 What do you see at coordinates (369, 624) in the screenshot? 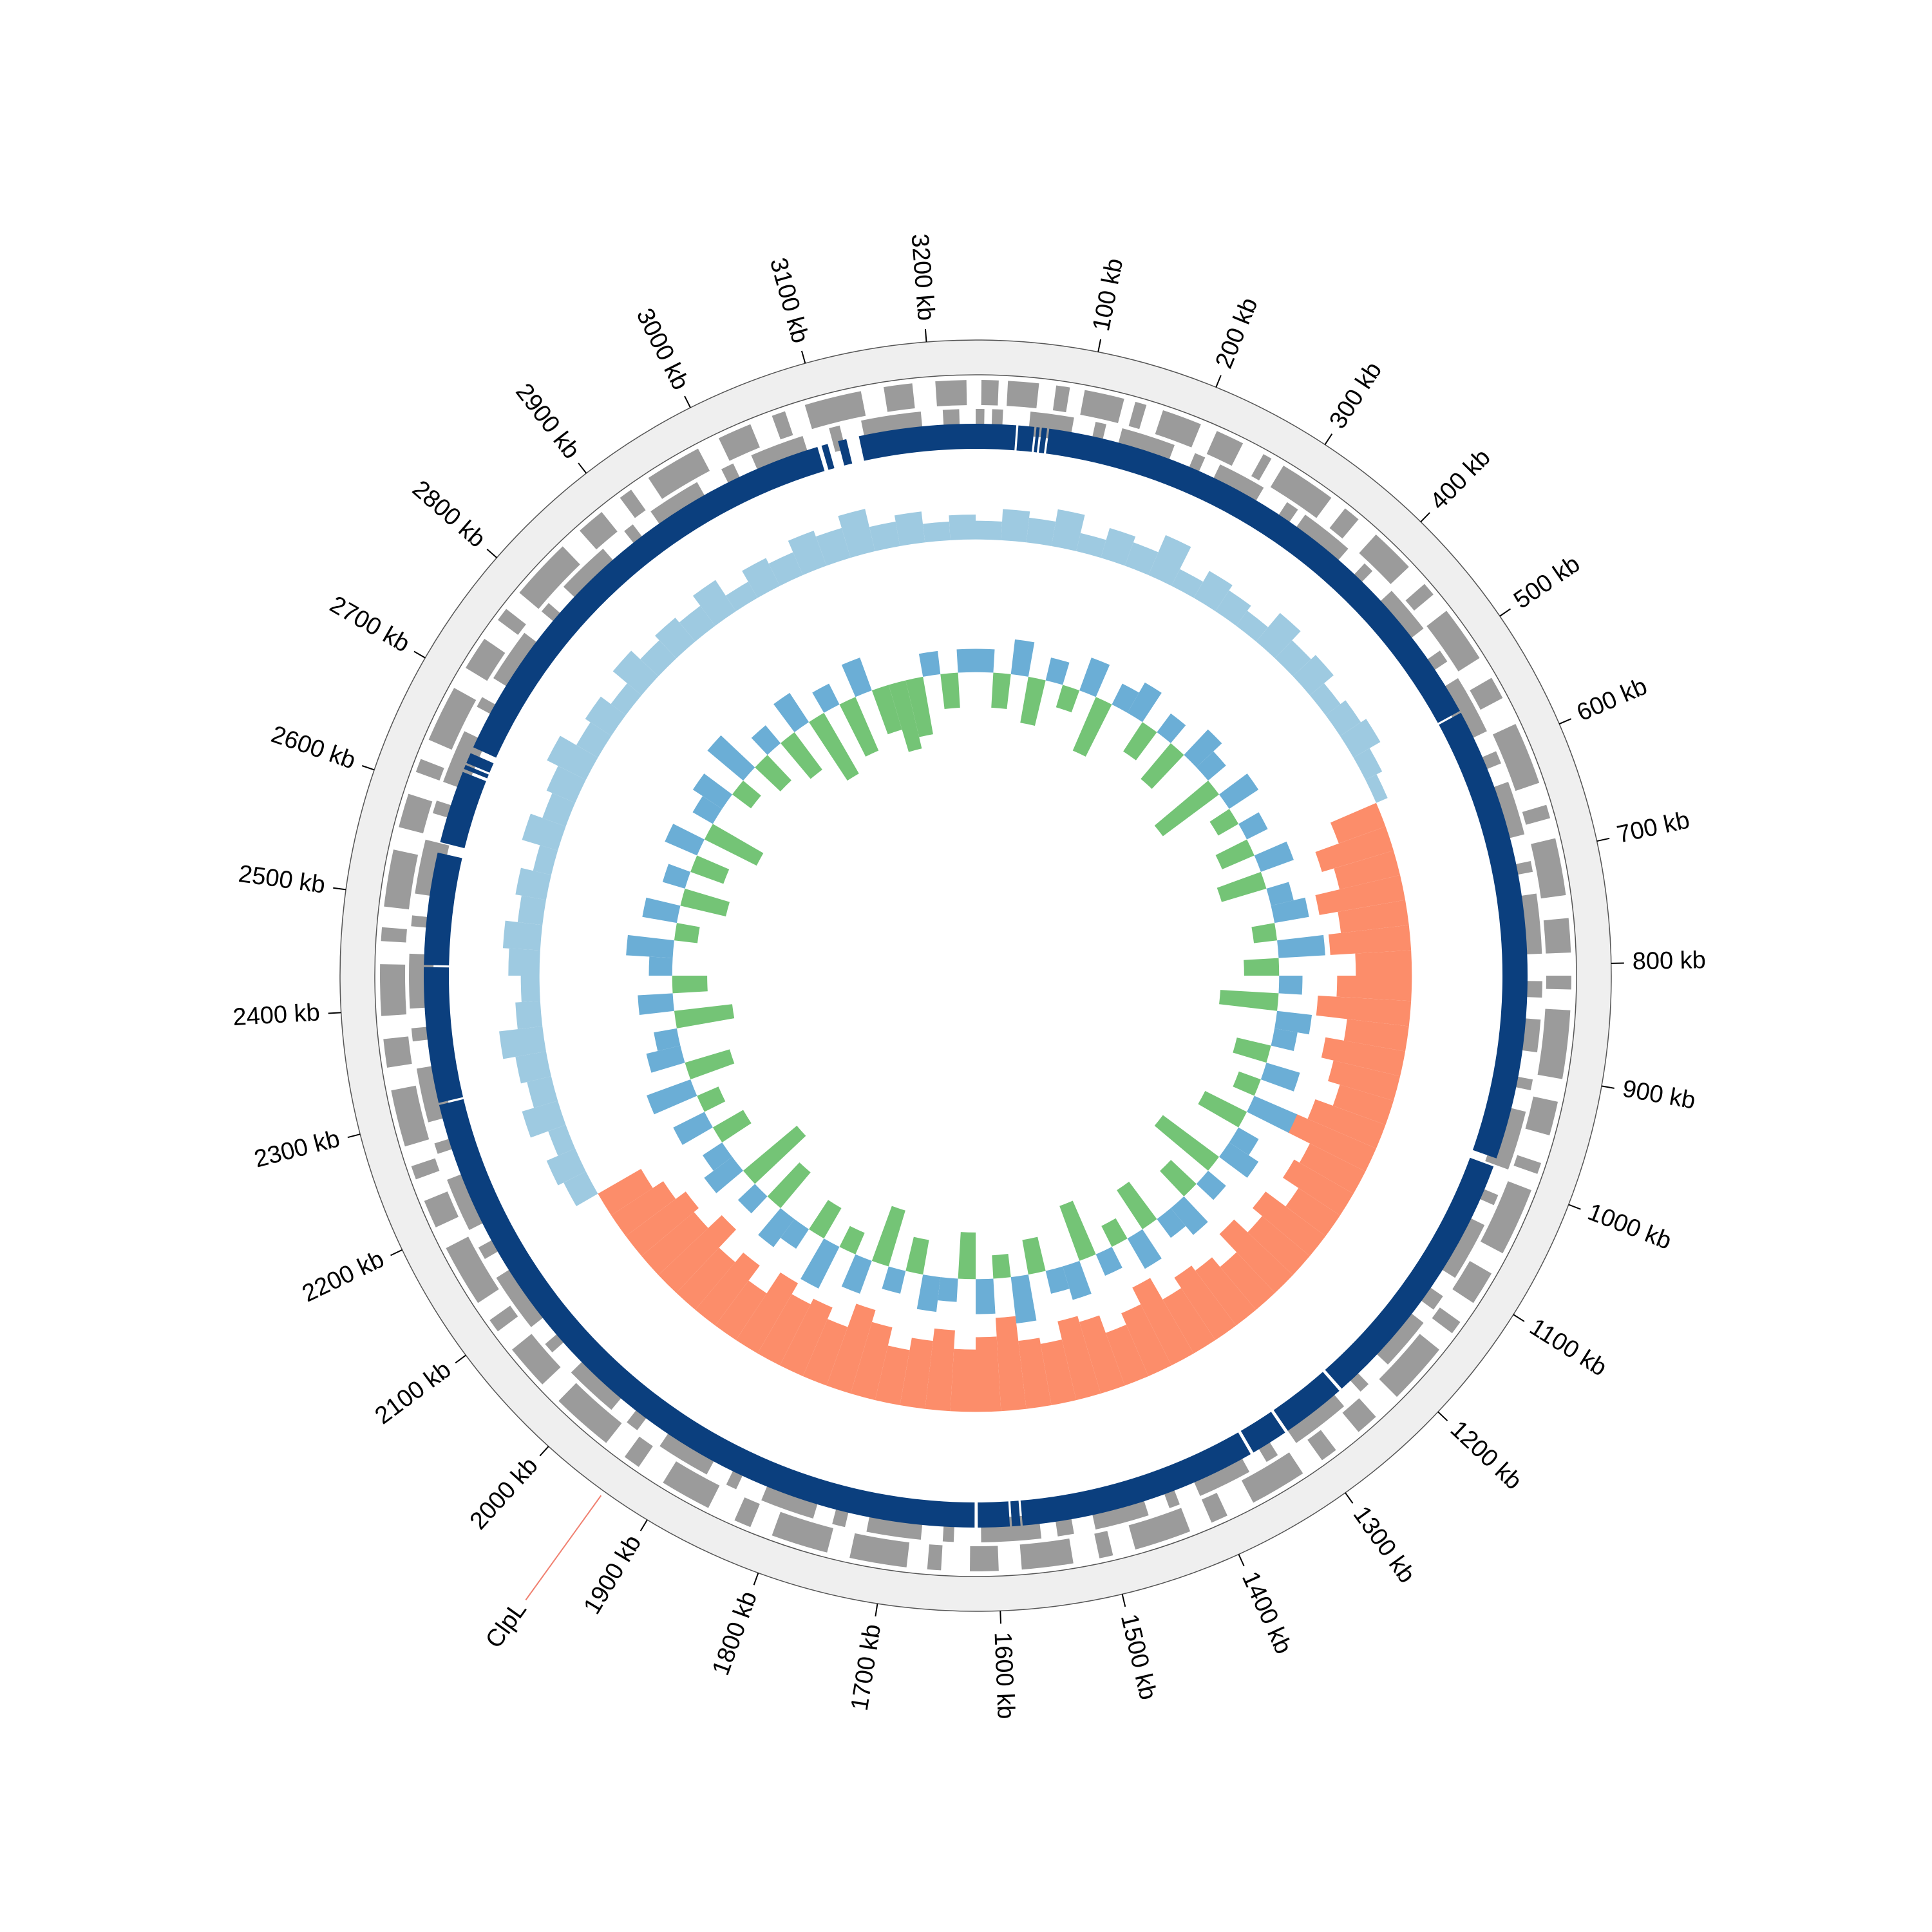
I see `tick-label: 2700 kb` at bounding box center [369, 624].